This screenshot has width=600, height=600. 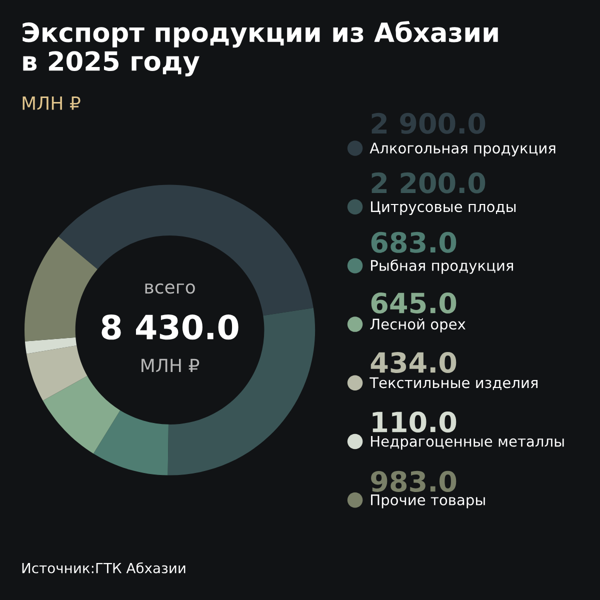 What do you see at coordinates (170, 288) in the screenshot?
I see `text: всего` at bounding box center [170, 288].